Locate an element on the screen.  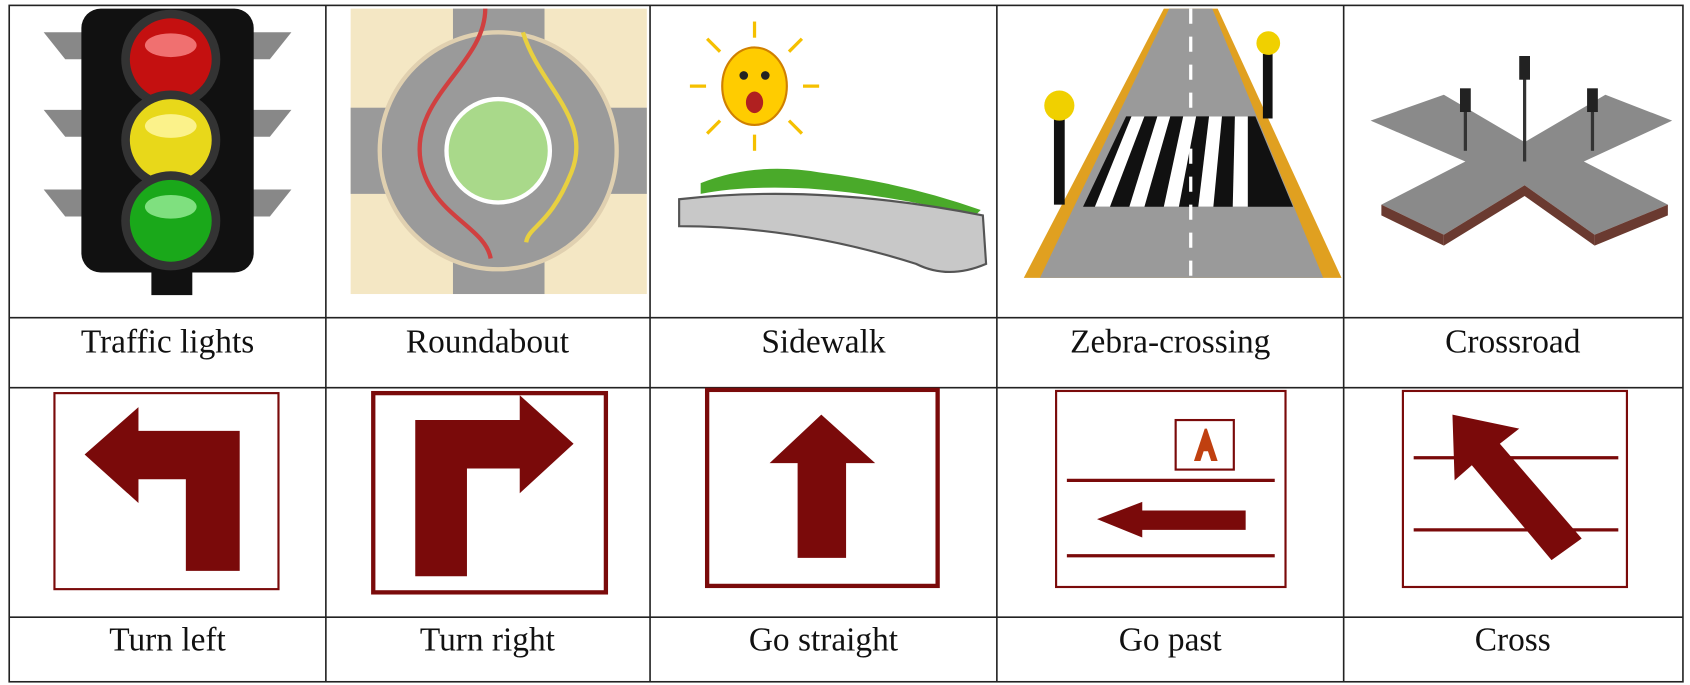
crossroad-image is located at coordinates (1521, 151).